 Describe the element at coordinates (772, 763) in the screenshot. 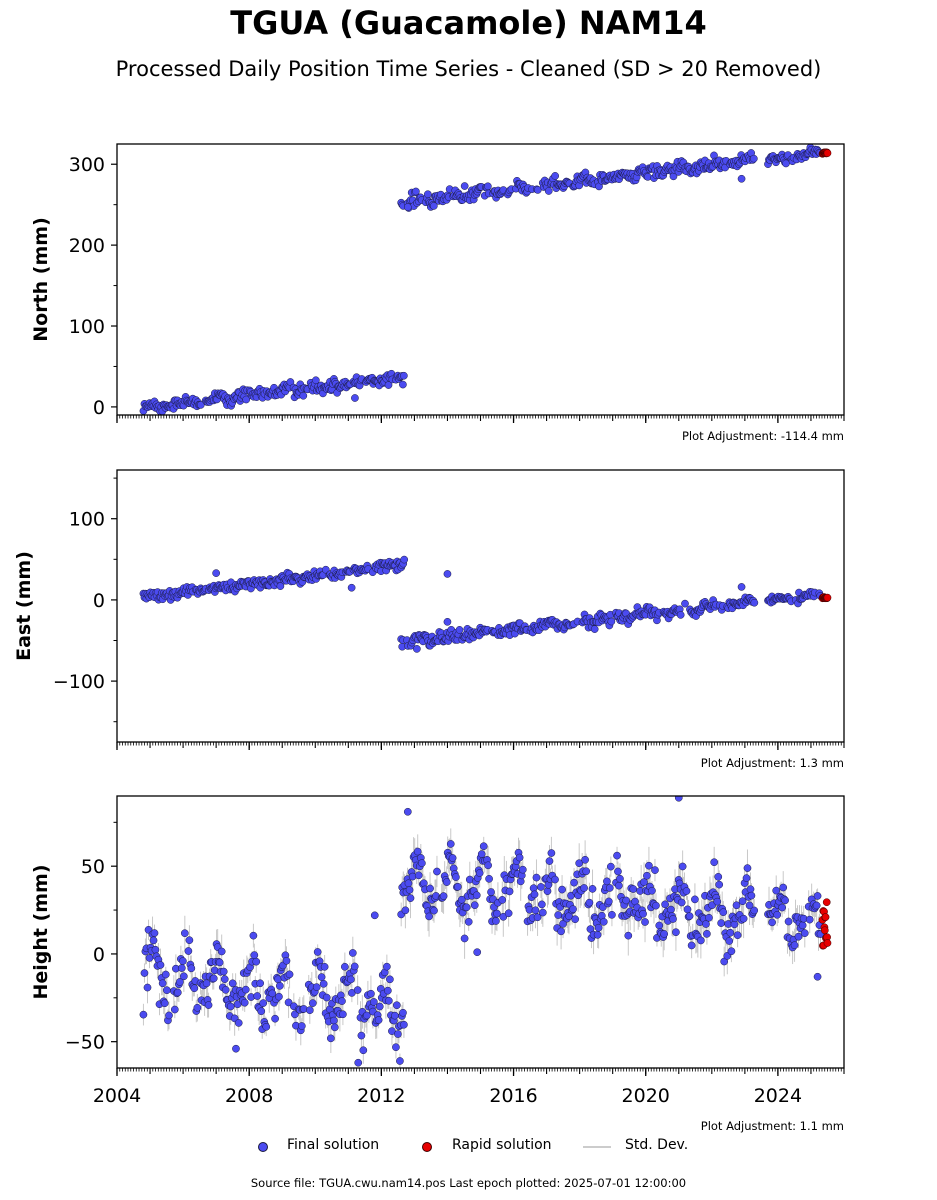

I see `plot-adjustment-label: Plot Adjustment: 1.3 mm` at that location.